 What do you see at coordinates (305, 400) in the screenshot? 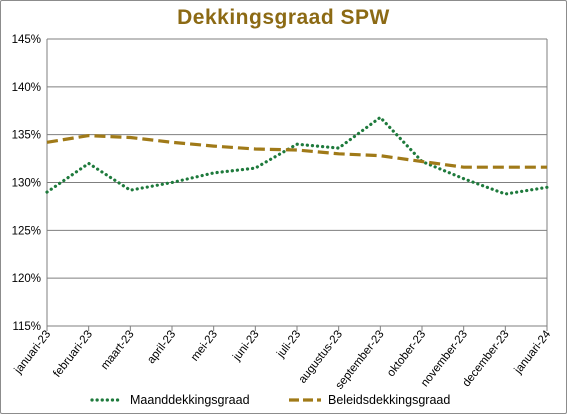
I see `legend-swatch-dashed` at bounding box center [305, 400].